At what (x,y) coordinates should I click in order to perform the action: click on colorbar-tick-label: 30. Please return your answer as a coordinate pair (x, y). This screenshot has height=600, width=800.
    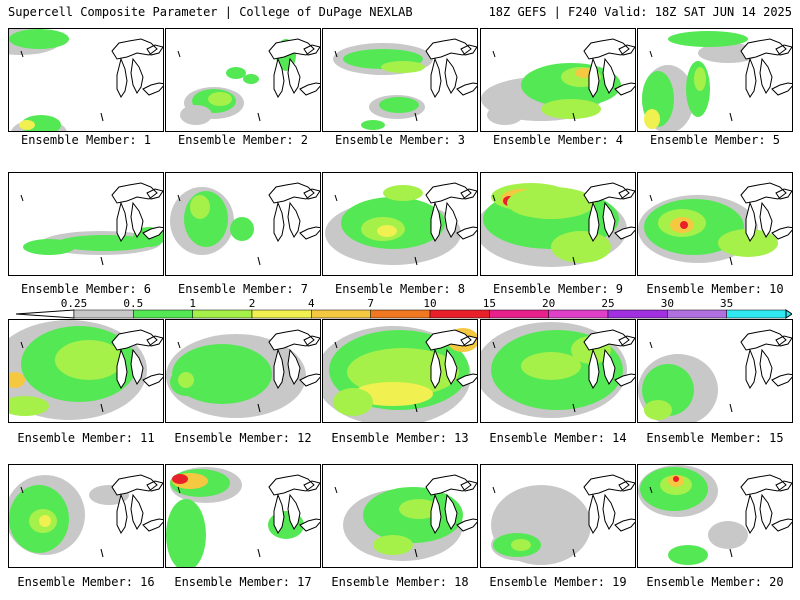
    Looking at the image, I should click on (667, 303).